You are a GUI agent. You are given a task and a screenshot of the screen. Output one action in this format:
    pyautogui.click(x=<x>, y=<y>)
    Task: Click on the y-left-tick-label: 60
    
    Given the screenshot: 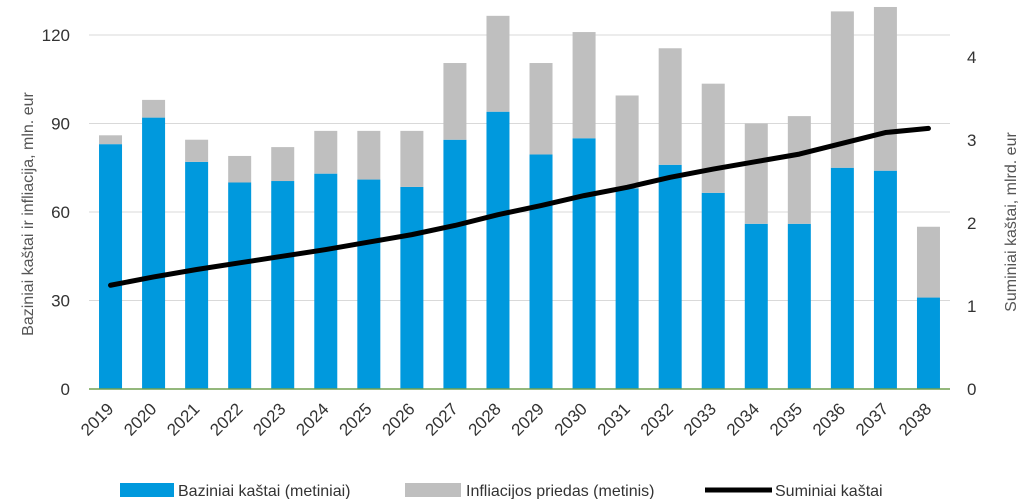 What is the action you would take?
    pyautogui.click(x=60, y=212)
    